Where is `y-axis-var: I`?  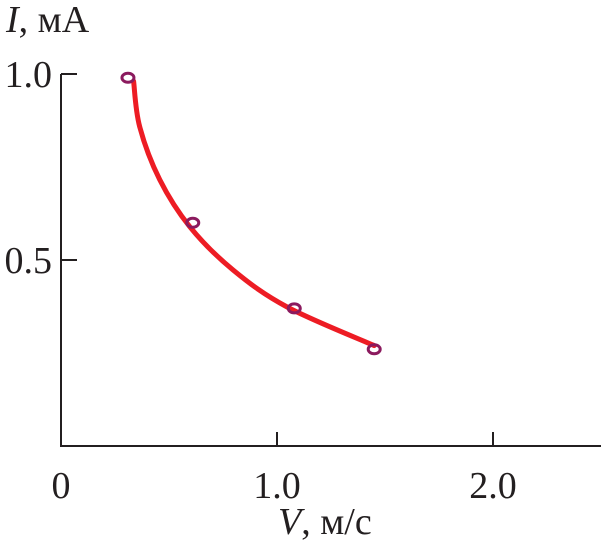 y-axis-var: I is located at coordinates (13, 20).